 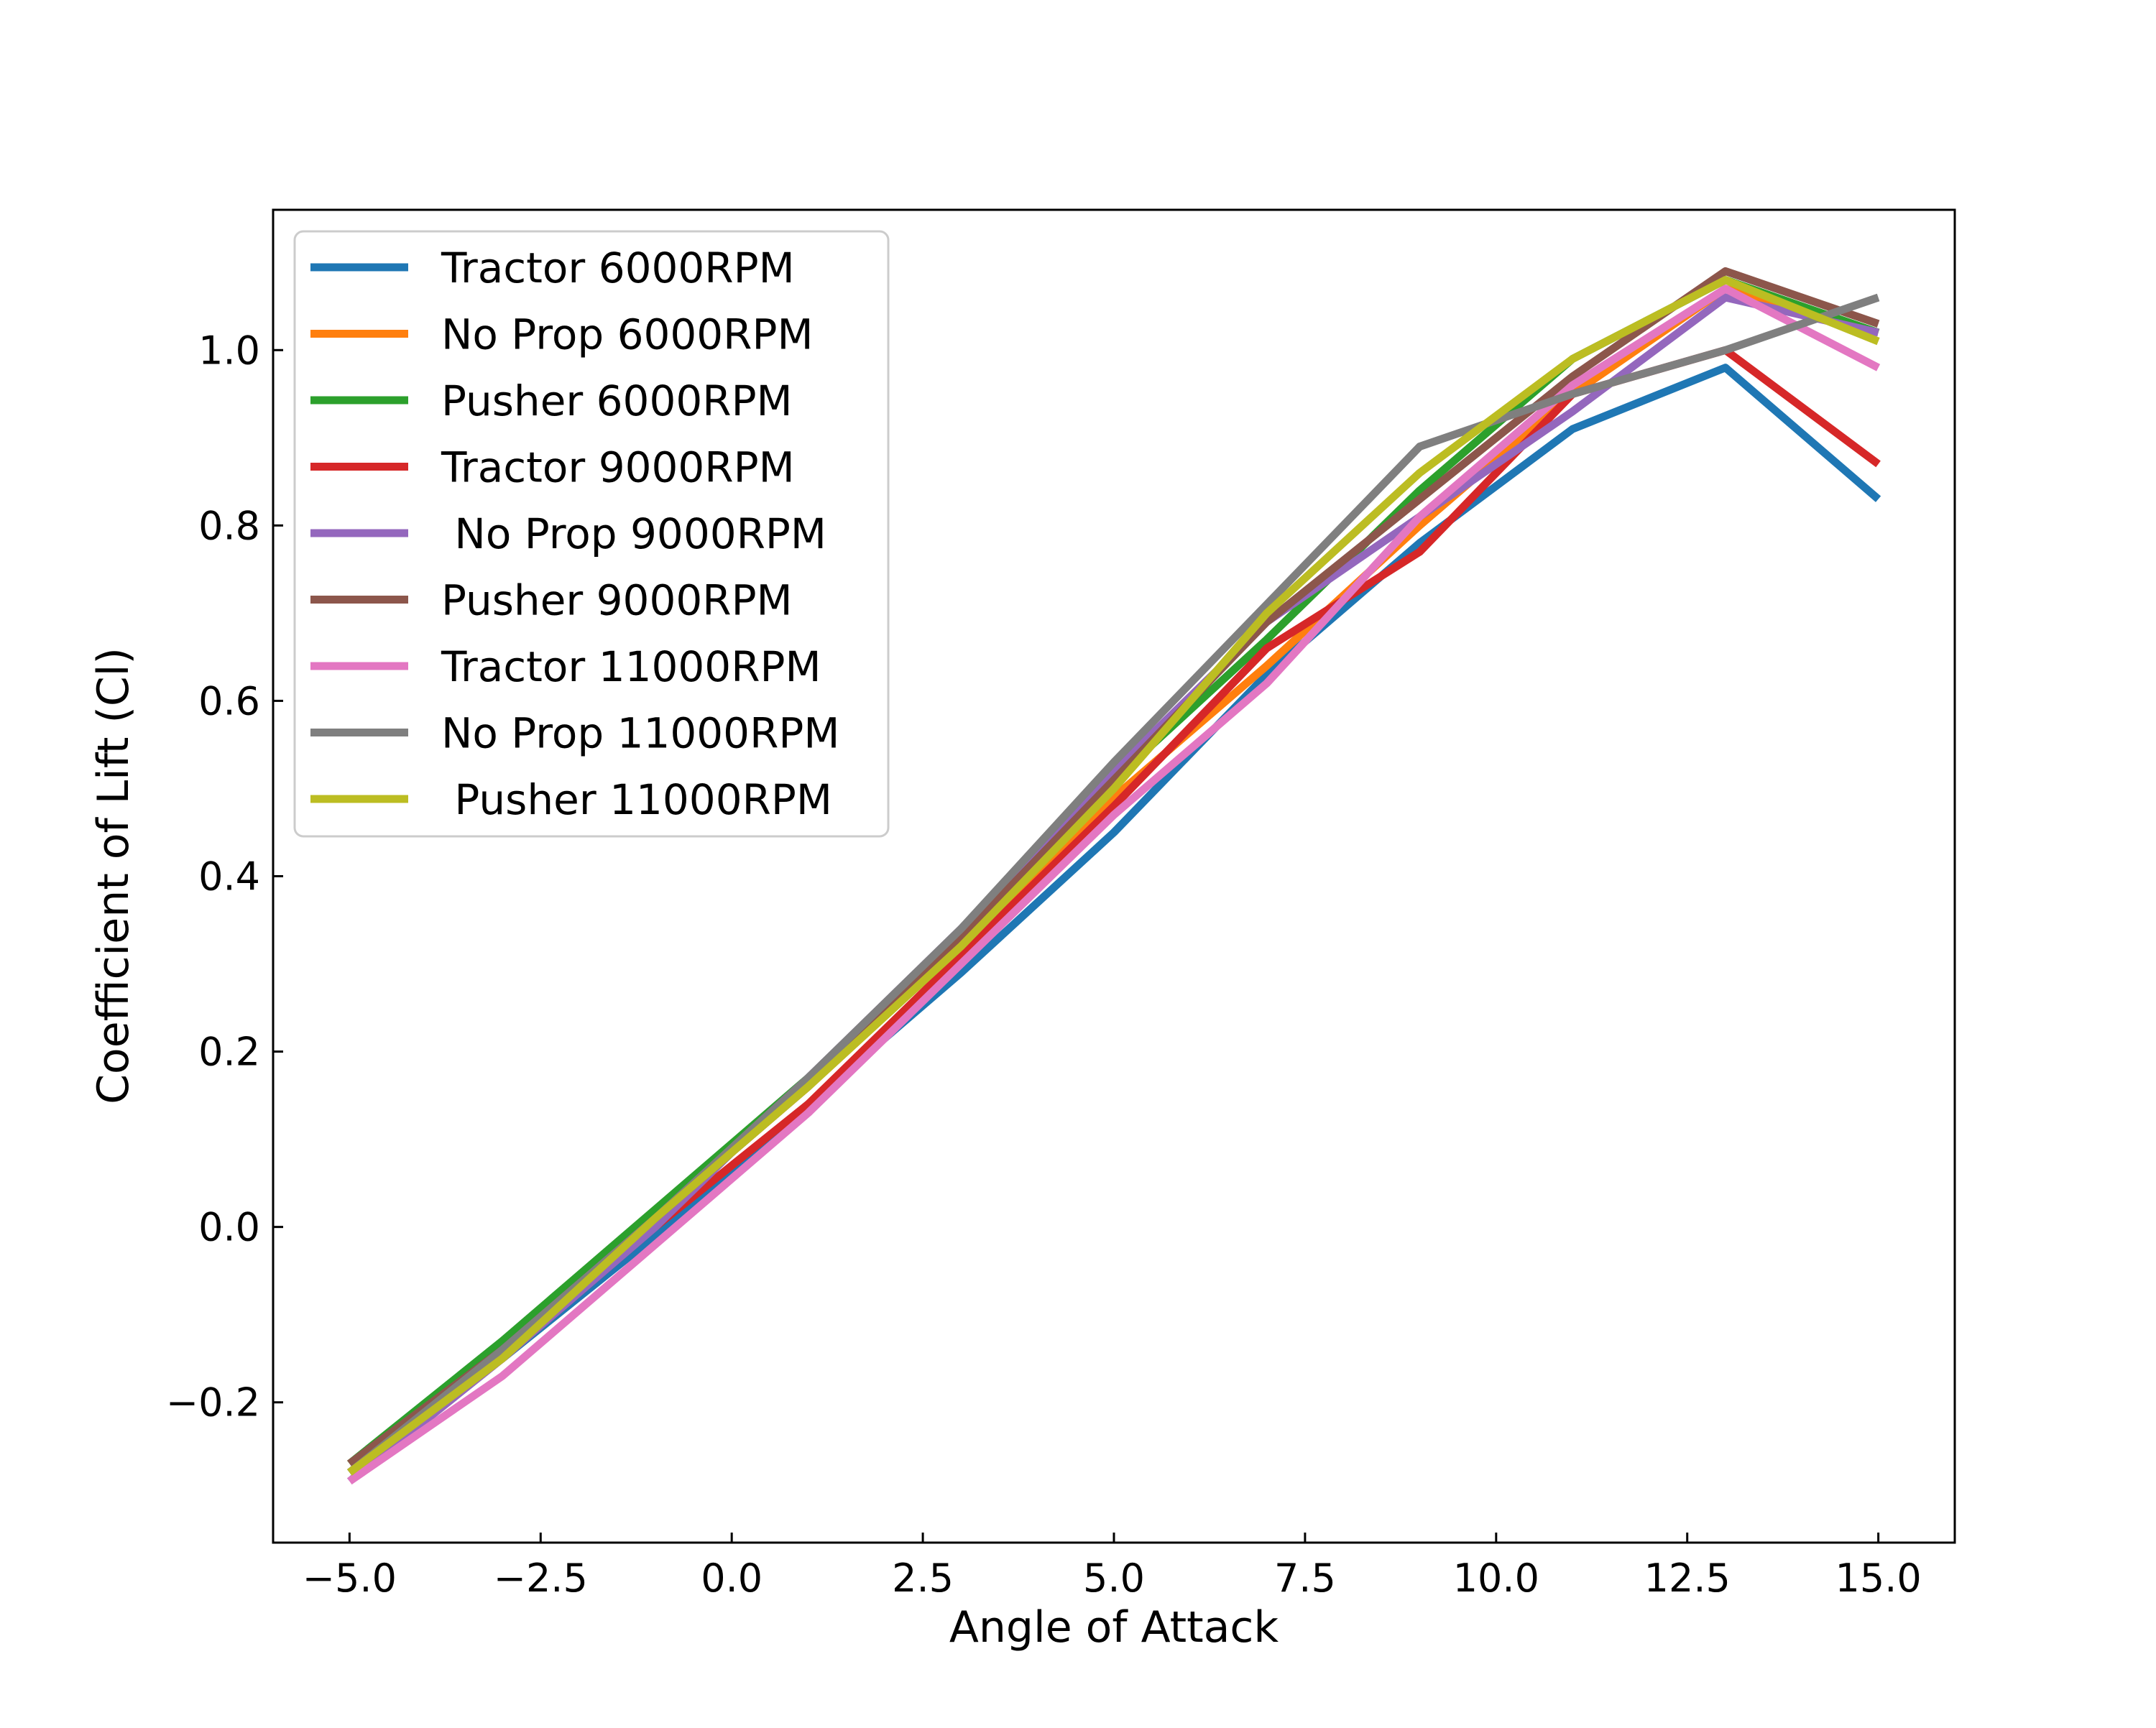 What do you see at coordinates (229, 877) in the screenshot?
I see `y-tick-label: 0.4` at bounding box center [229, 877].